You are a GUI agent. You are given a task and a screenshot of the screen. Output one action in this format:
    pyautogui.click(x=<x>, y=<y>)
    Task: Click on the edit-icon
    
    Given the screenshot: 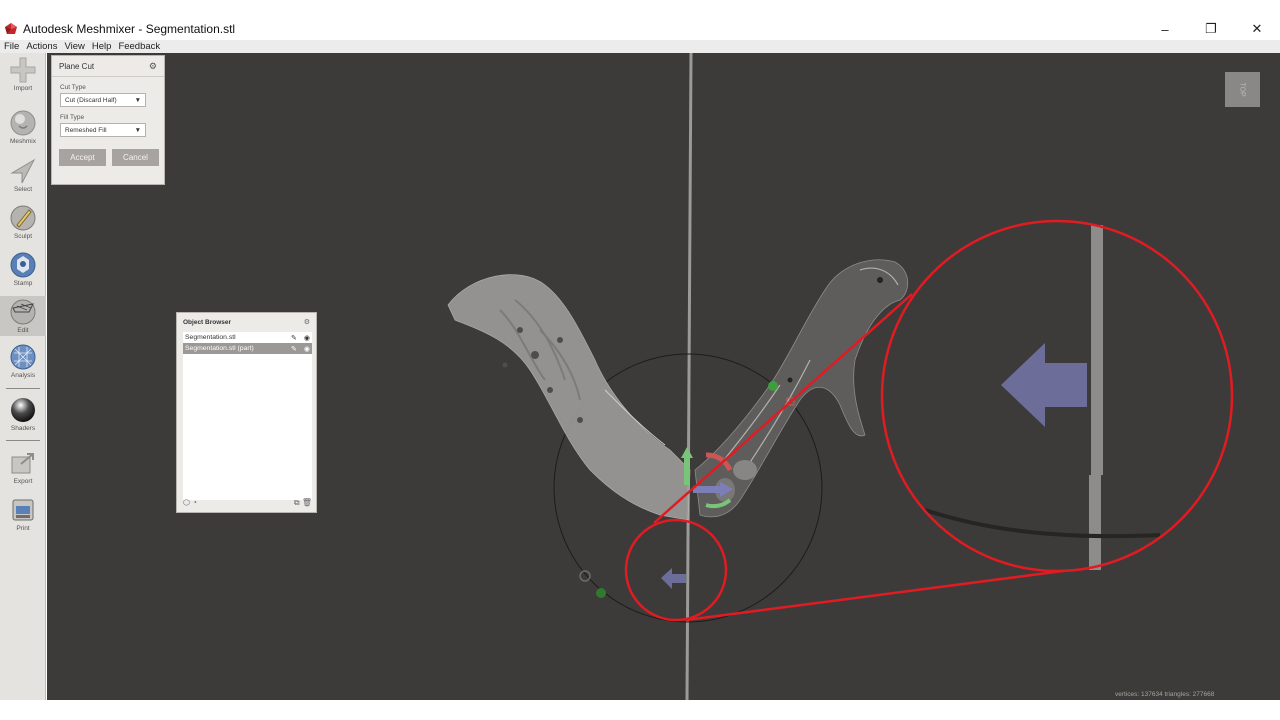 What is the action you would take?
    pyautogui.click(x=23, y=312)
    